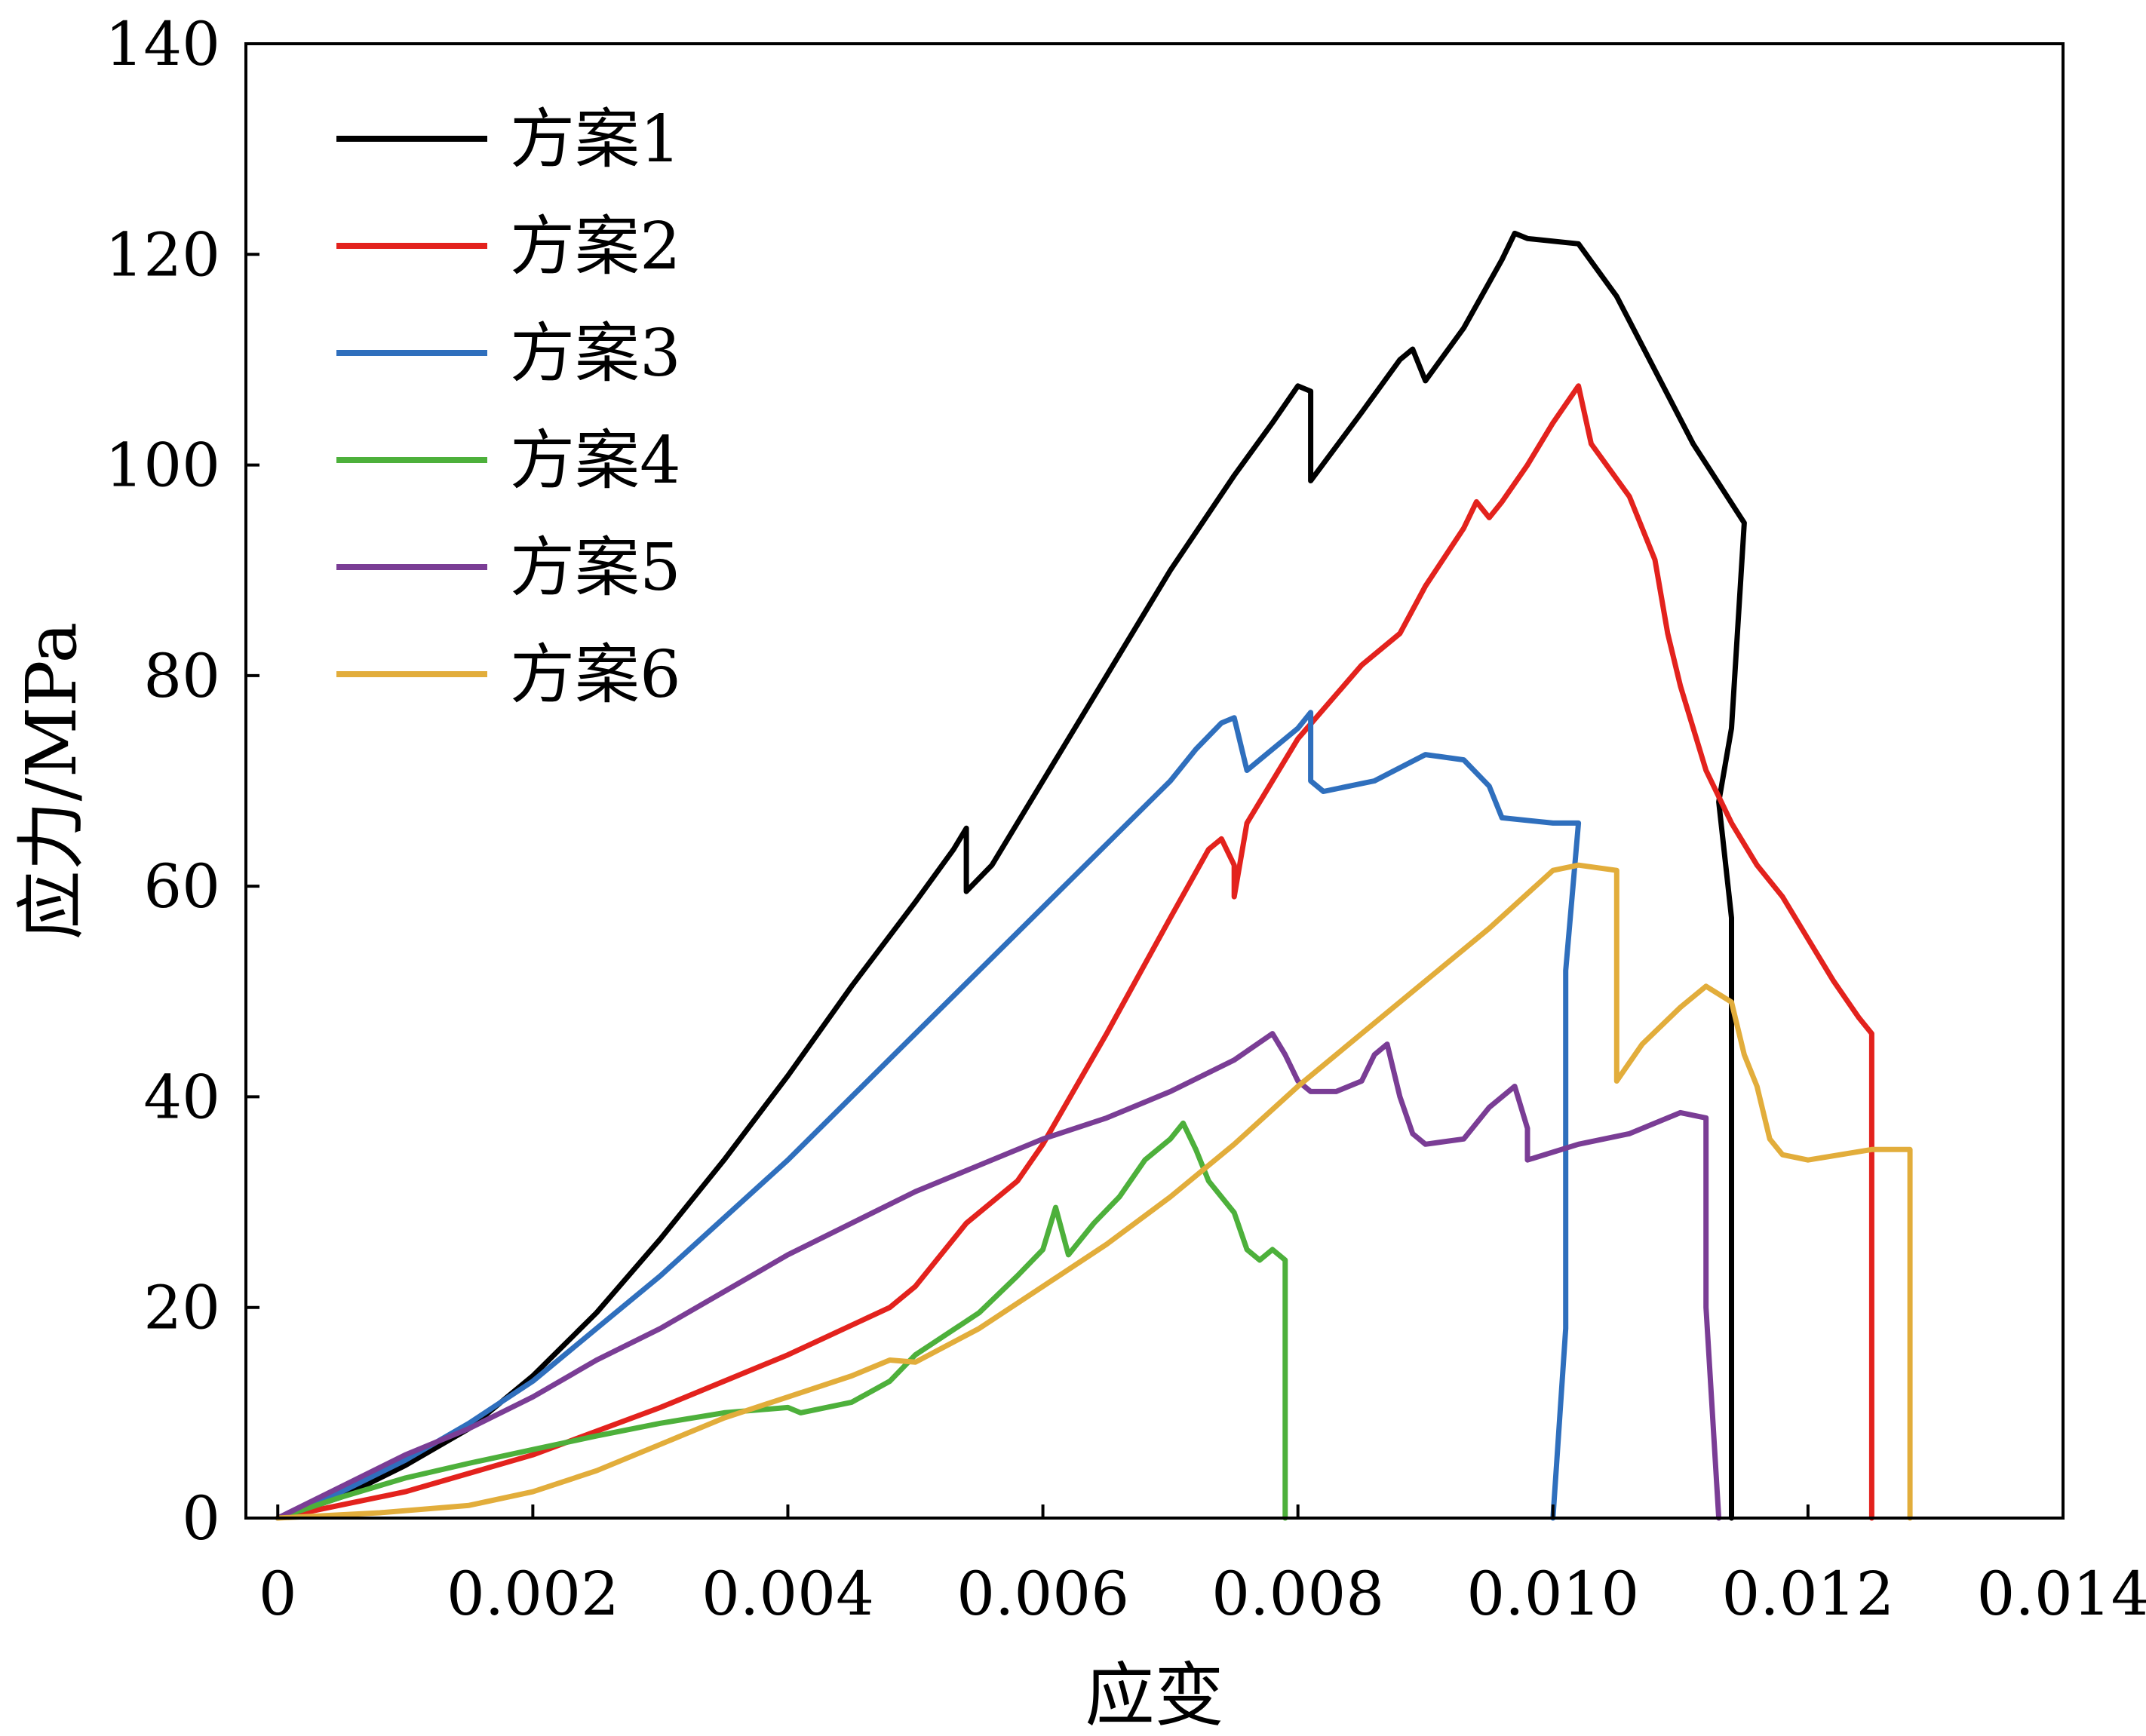 This screenshot has width=2146, height=1736. What do you see at coordinates (51, 781) in the screenshot?
I see `y-axis-title: 应力/MPa` at bounding box center [51, 781].